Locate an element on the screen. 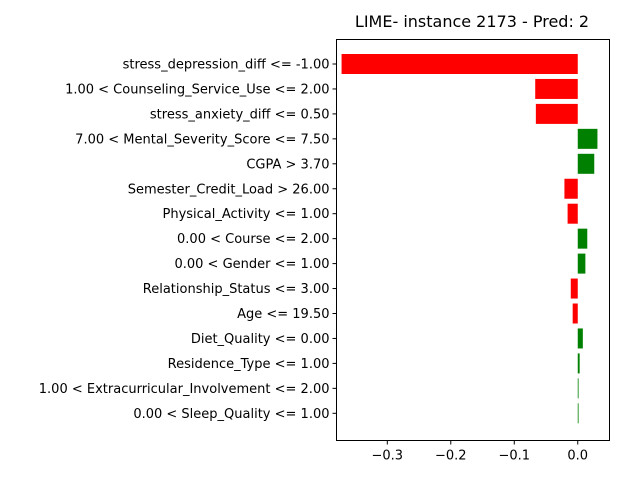 The height and width of the screenshot is (485, 640). category-label: 0.00 < Sleep_Quality <= 1.00 is located at coordinates (231, 414).